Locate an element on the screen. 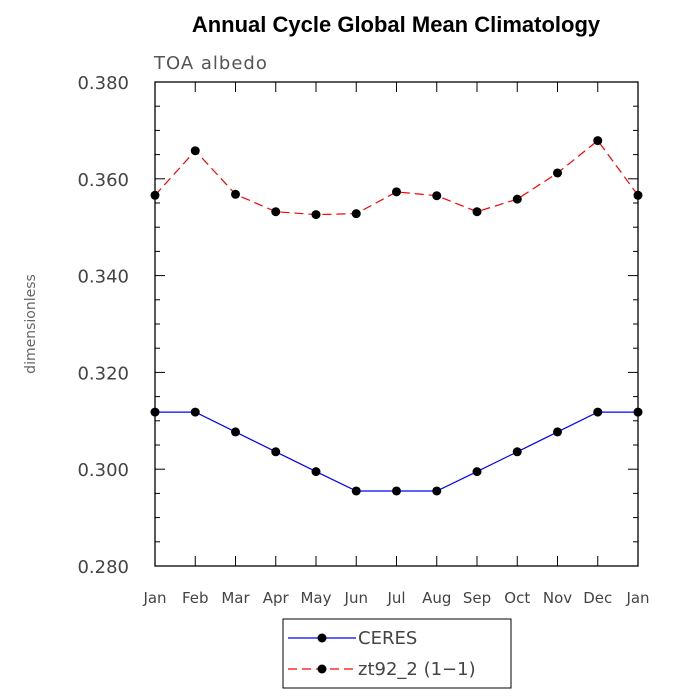 Image resolution: width=700 pixels, height=700 pixels. chart-subtitle: TOA albedo is located at coordinates (210, 63).